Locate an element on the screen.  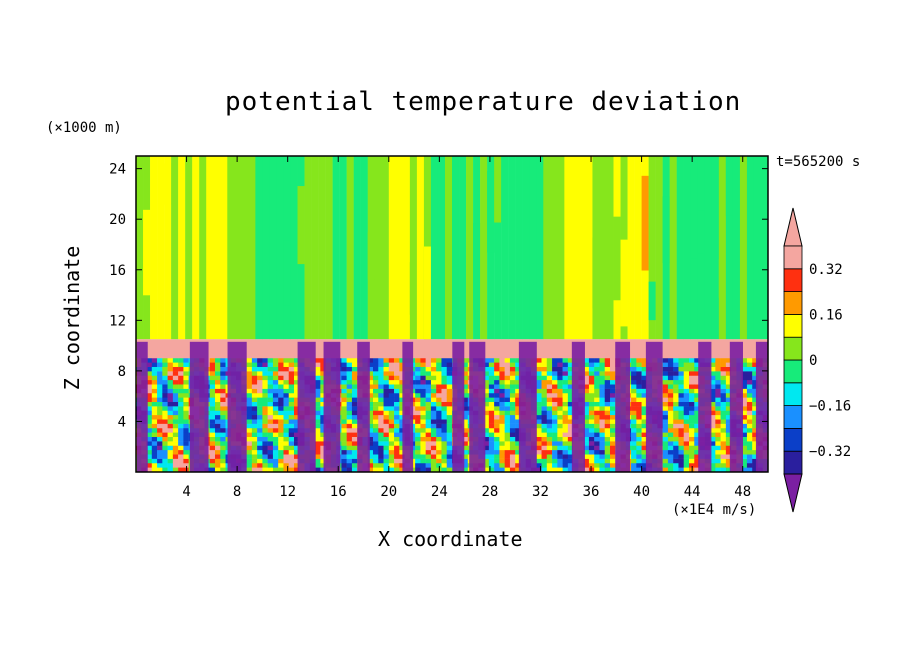
y-tick-label: 24 is located at coordinates (117, 170).